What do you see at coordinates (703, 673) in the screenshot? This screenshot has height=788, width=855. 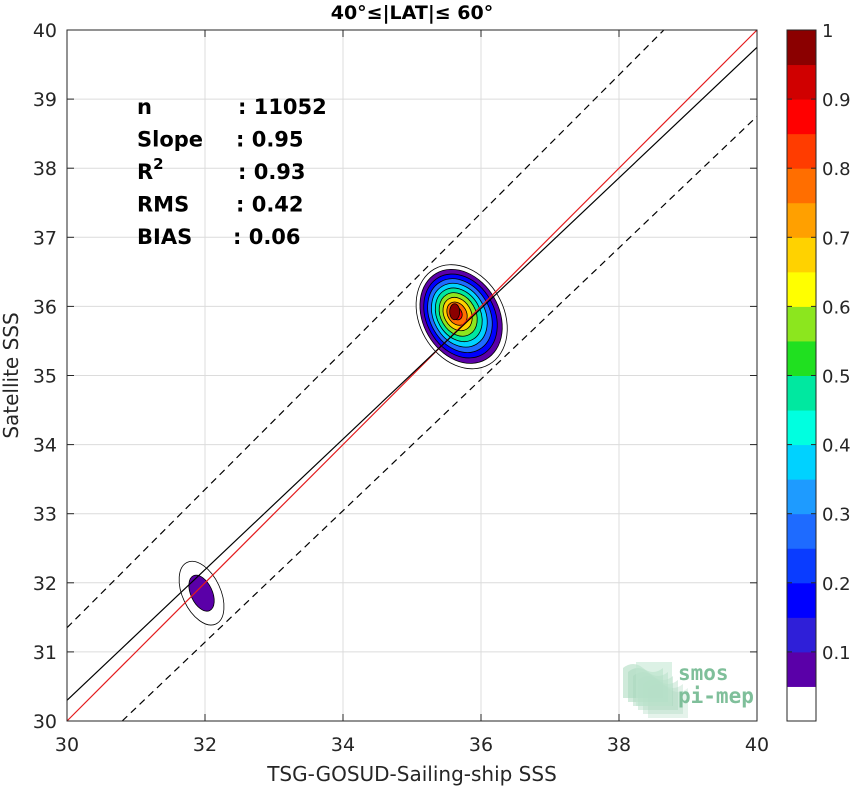 I see `logo-line1: smos` at bounding box center [703, 673].